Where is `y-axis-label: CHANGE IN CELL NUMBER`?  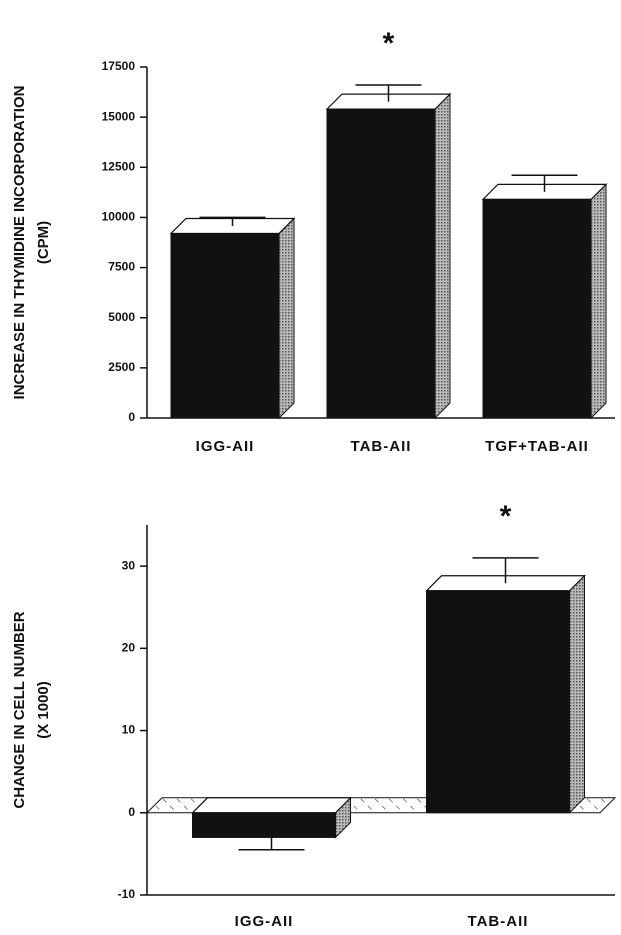 y-axis-label: CHANGE IN CELL NUMBER is located at coordinates (19, 709).